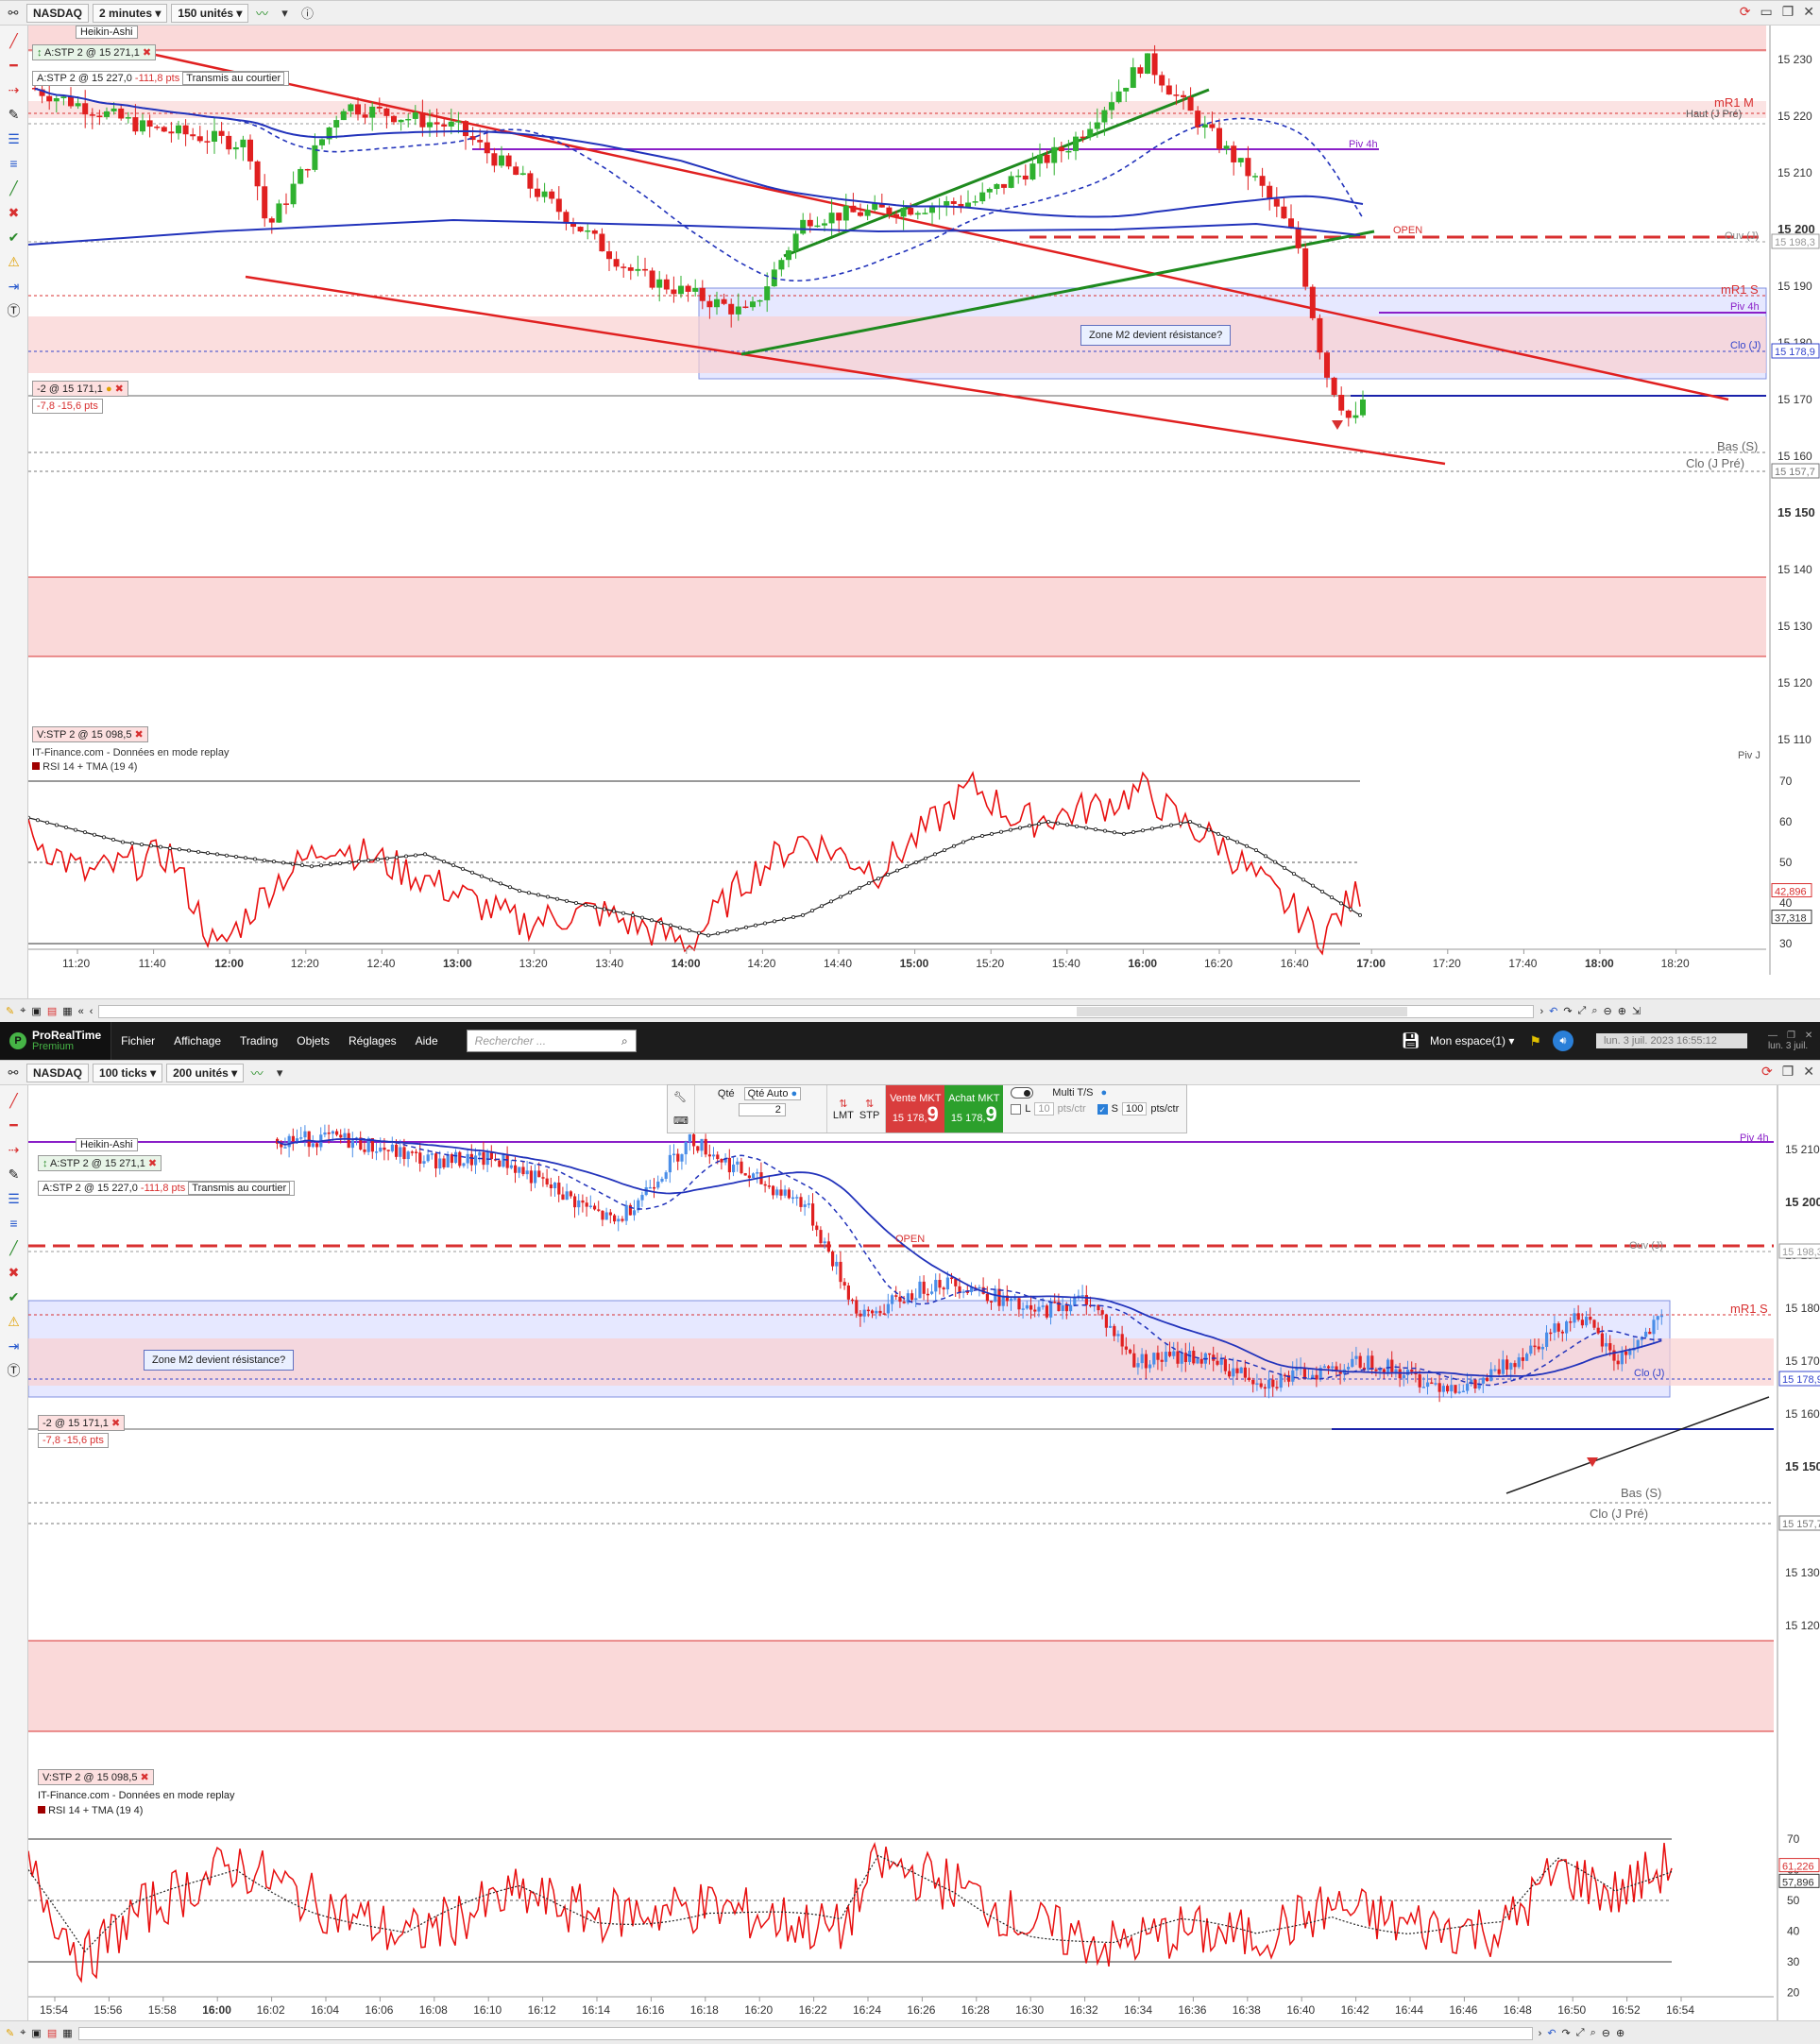  Describe the element at coordinates (1593, 2033) in the screenshot. I see `zoom-box-icon: ⌕` at that location.